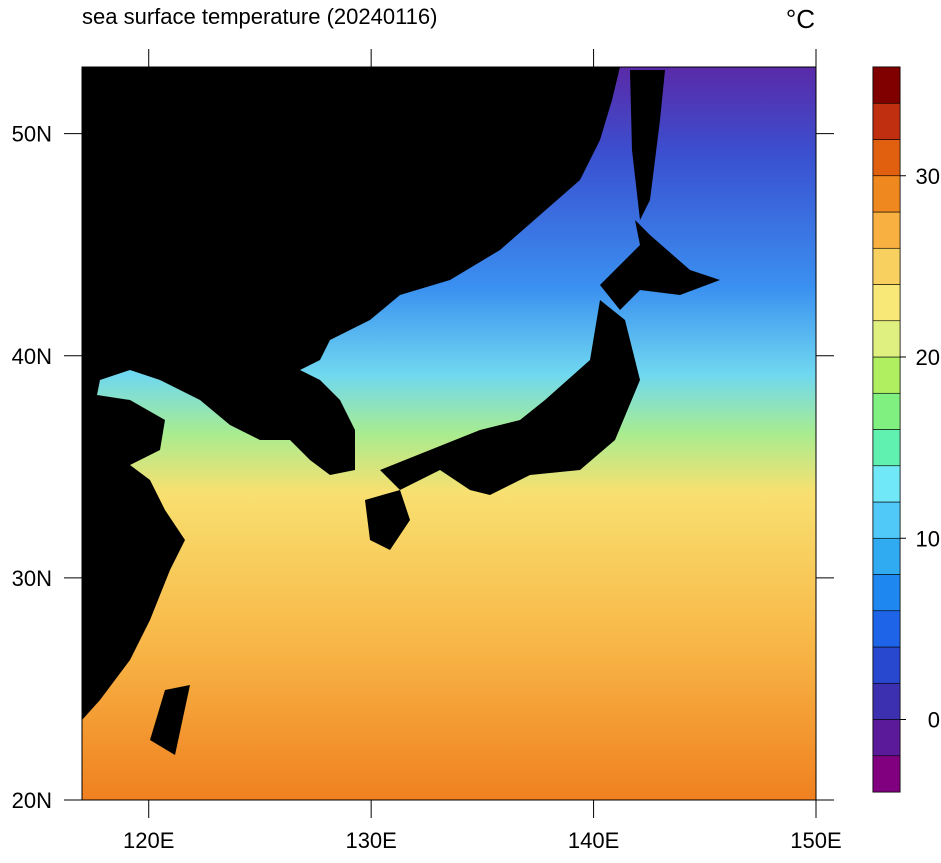  I want to click on land-hokkaido, so click(660, 265).